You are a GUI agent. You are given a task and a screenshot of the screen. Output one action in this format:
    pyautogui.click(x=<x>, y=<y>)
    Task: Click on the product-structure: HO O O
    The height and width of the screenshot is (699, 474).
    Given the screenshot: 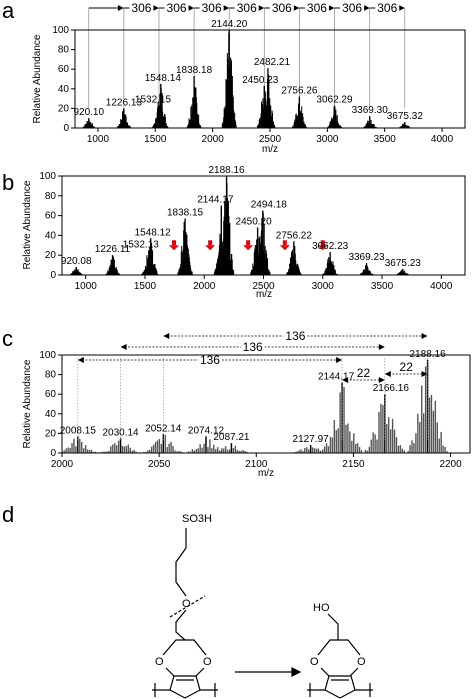 What is the action you would take?
    pyautogui.click(x=340, y=650)
    